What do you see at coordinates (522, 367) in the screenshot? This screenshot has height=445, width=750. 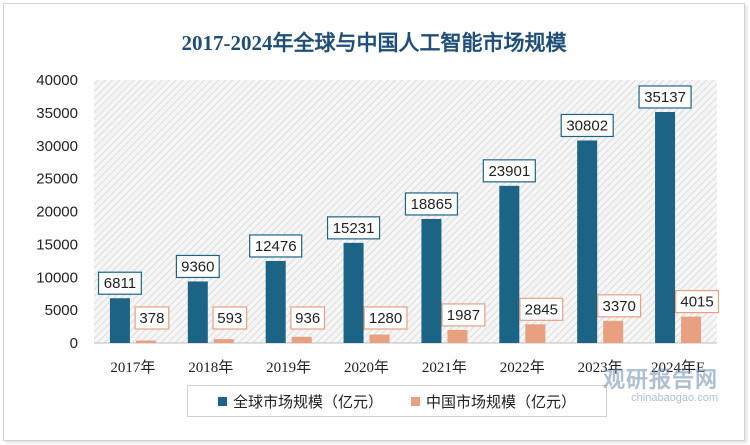 I see `x-tick-label: 2022年` at bounding box center [522, 367].